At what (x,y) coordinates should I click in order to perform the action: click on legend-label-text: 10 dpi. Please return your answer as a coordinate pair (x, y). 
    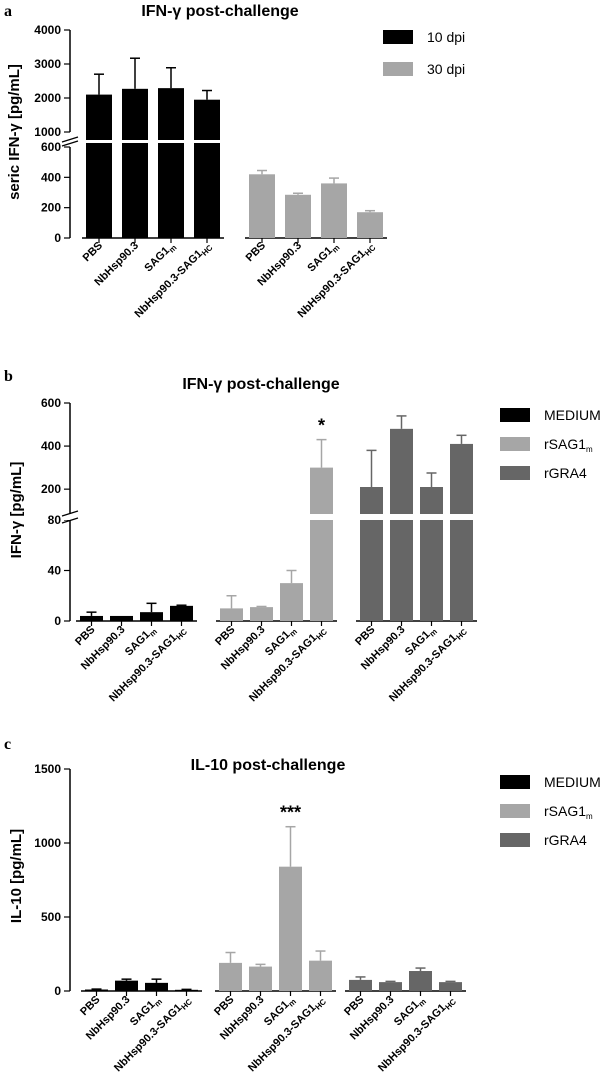
    Looking at the image, I should click on (446, 37).